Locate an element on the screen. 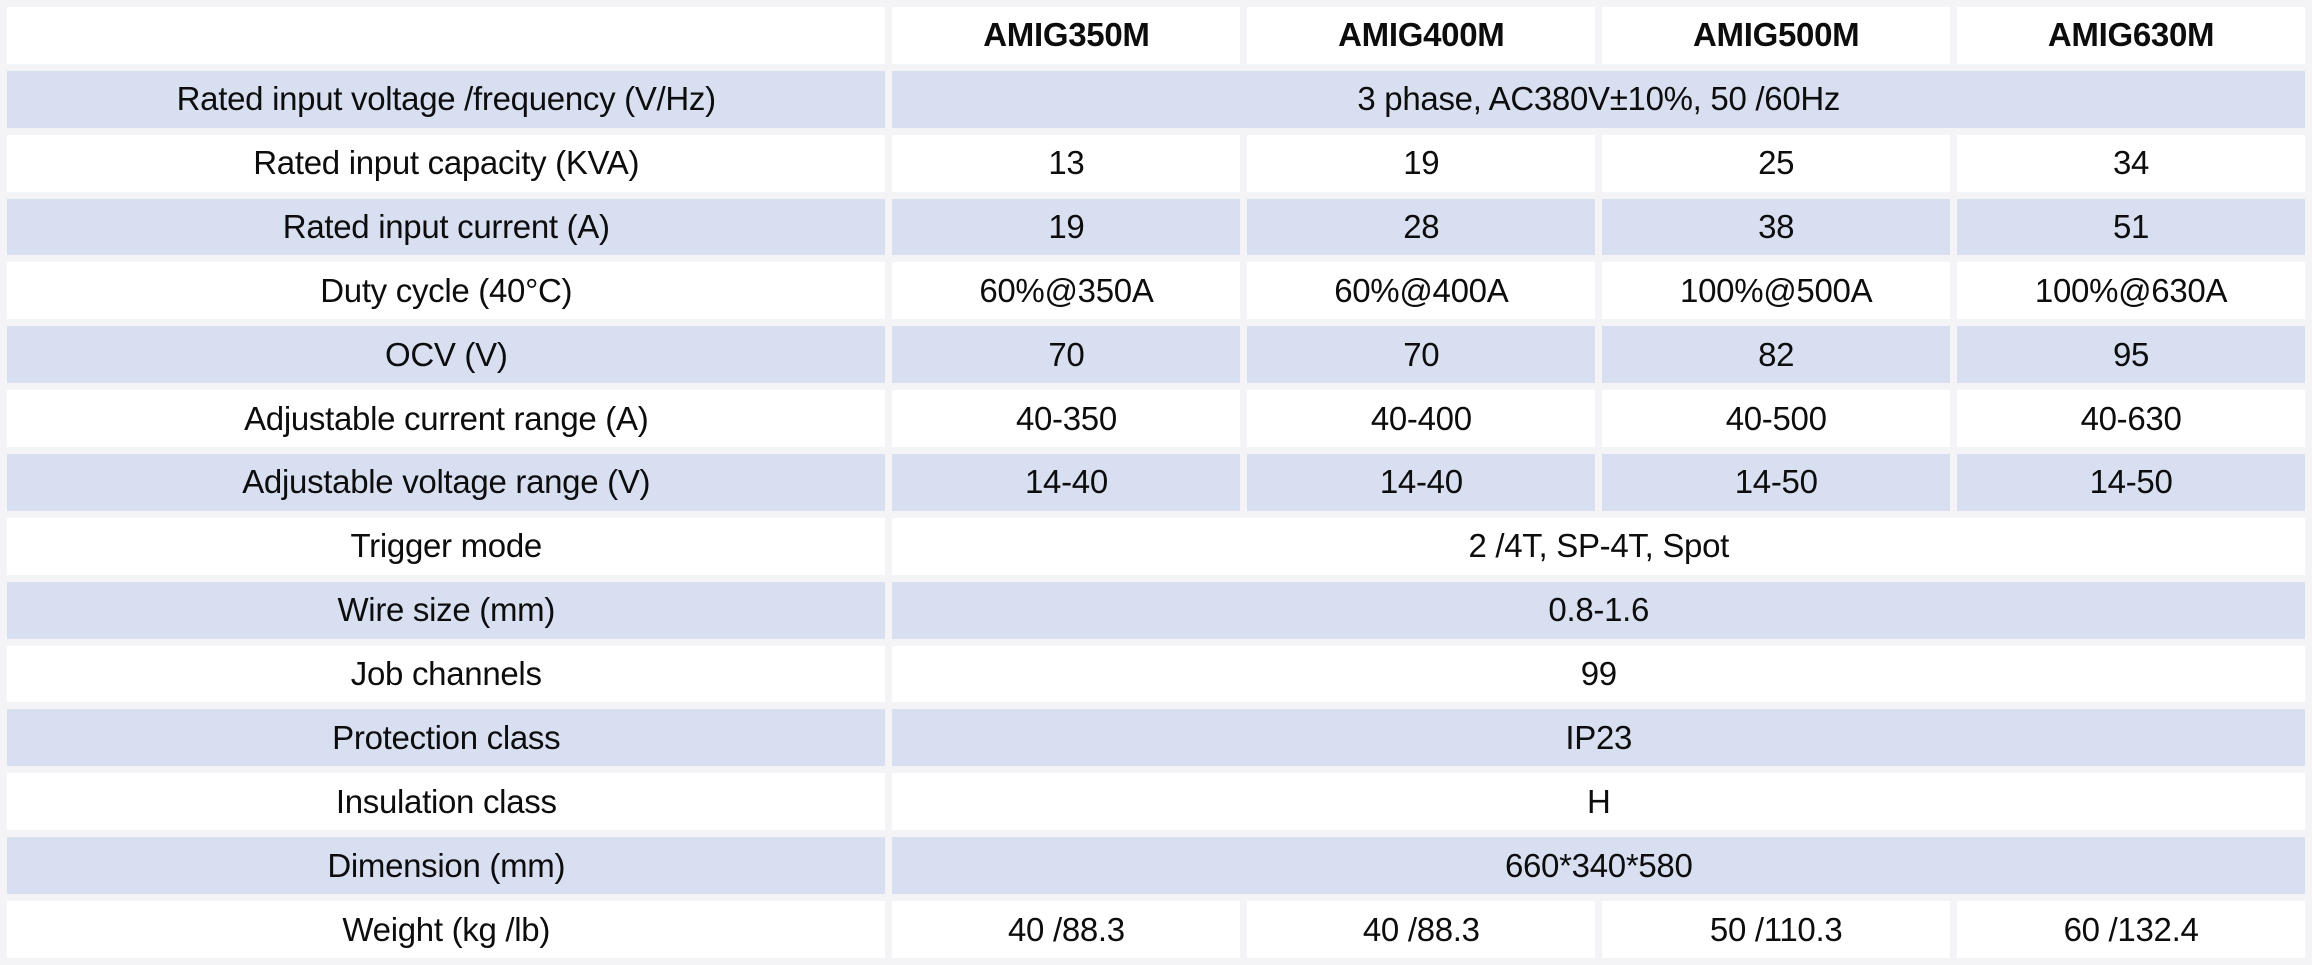  row-label: Insulation class is located at coordinates (446, 802).